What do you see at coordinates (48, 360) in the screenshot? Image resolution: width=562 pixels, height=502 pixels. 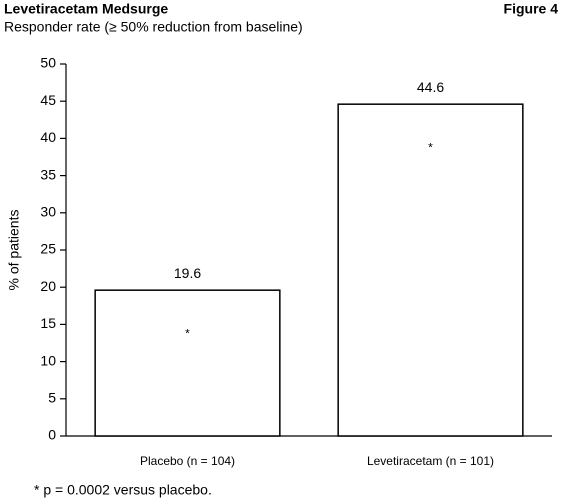 I see `y-tick-label: 10` at bounding box center [48, 360].